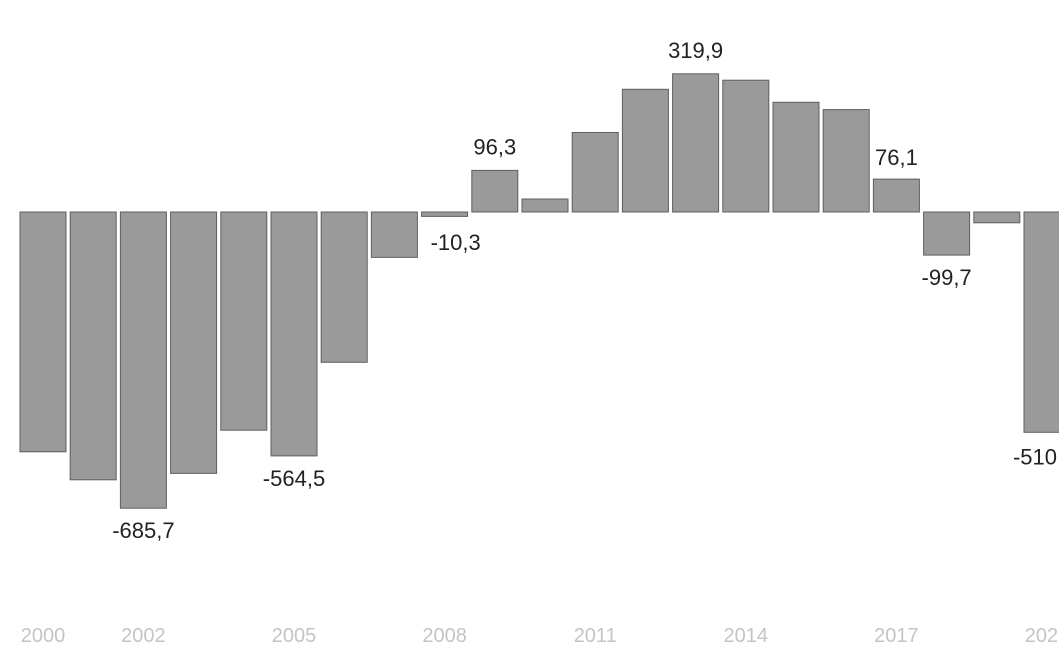  Describe the element at coordinates (93, 346) in the screenshot. I see `bar-2001` at that location.